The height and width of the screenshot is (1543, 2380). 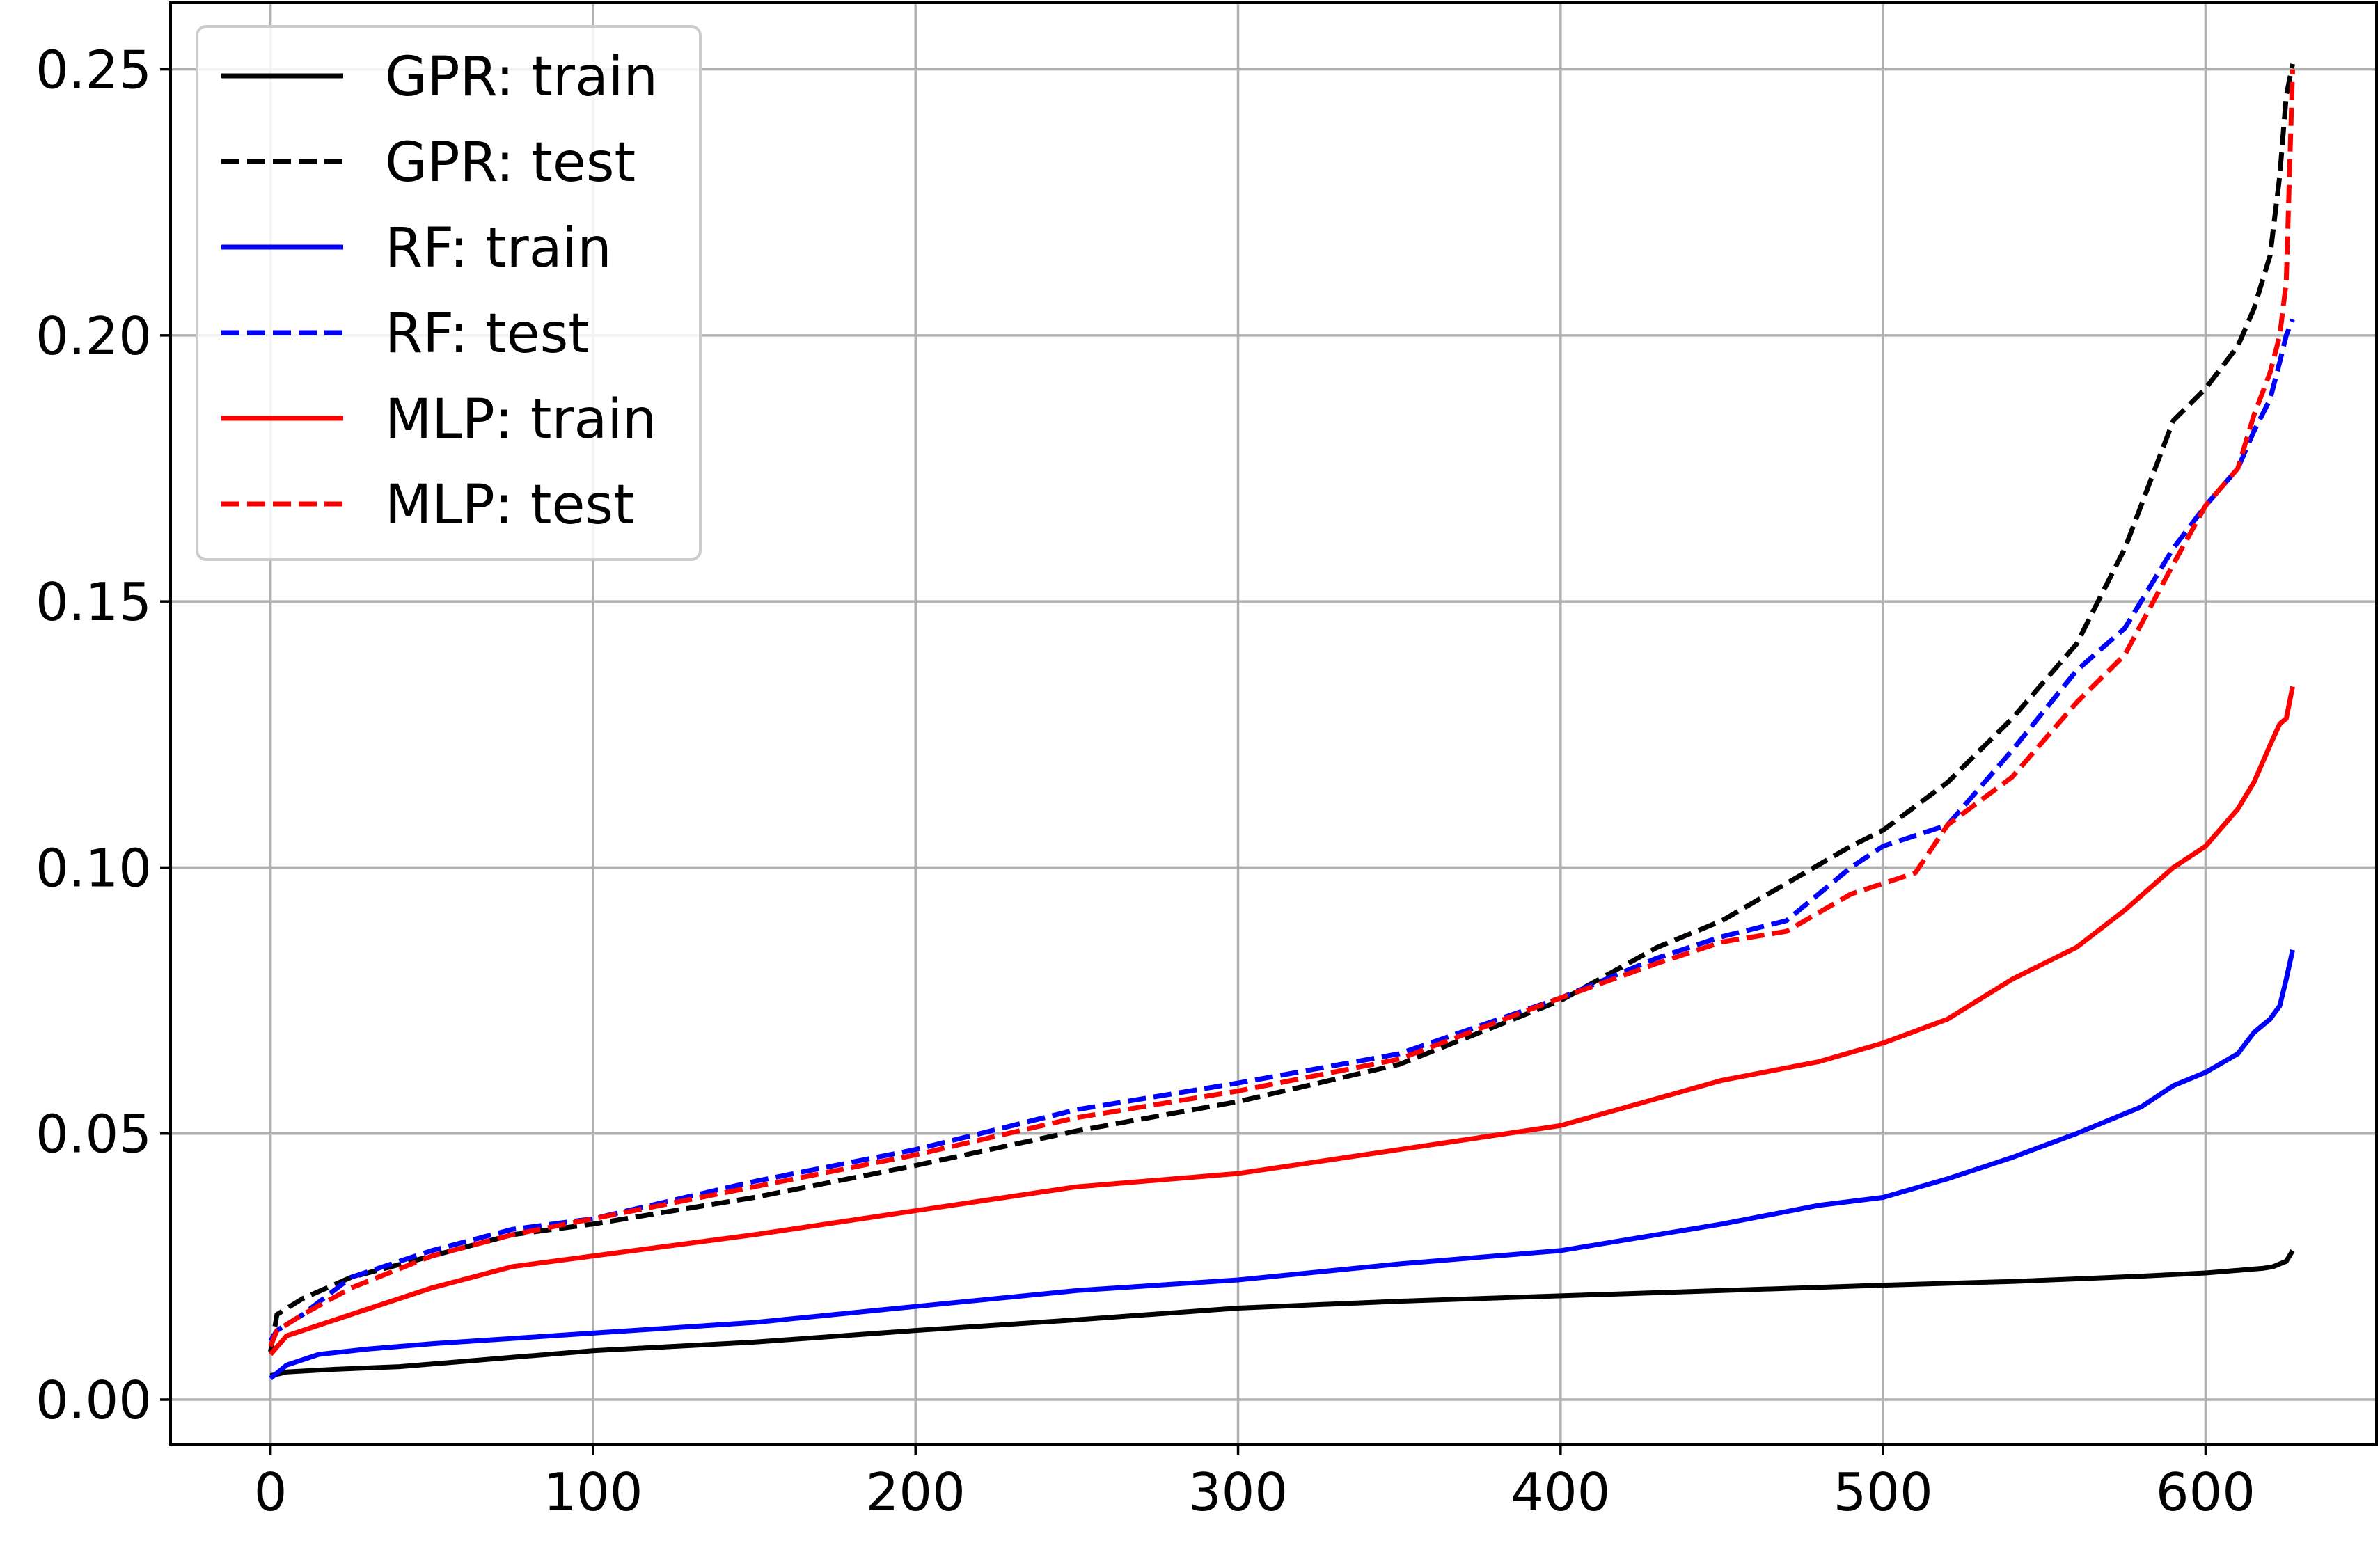 What do you see at coordinates (94, 602) in the screenshot?
I see `y-tick-label: 0.15` at bounding box center [94, 602].